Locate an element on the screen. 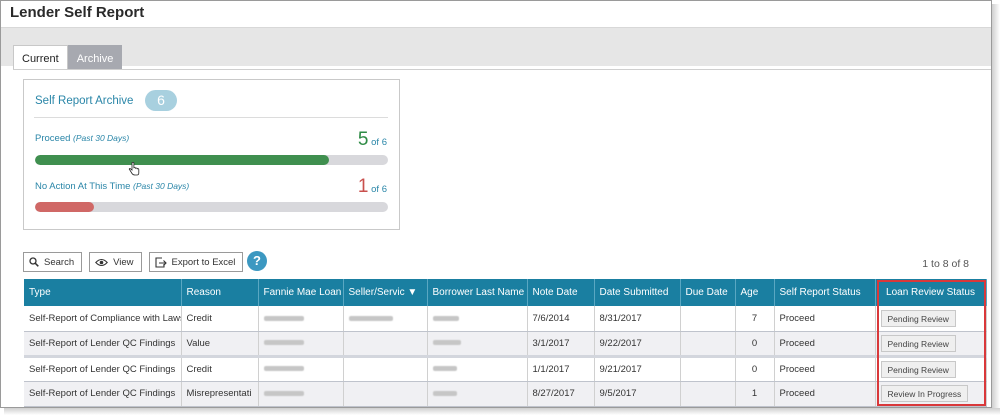 The width and height of the screenshot is (1000, 415). archive-count-badge: 6 is located at coordinates (161, 100).